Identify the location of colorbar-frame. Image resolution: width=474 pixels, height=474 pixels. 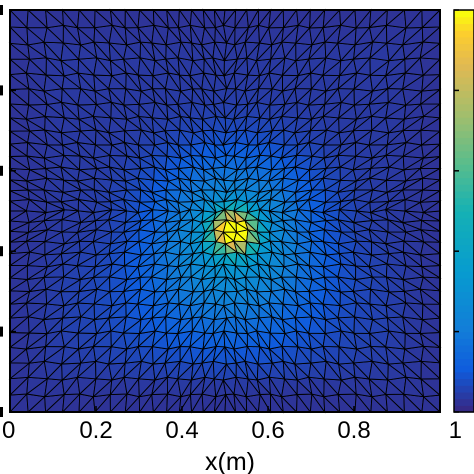
(463, 211).